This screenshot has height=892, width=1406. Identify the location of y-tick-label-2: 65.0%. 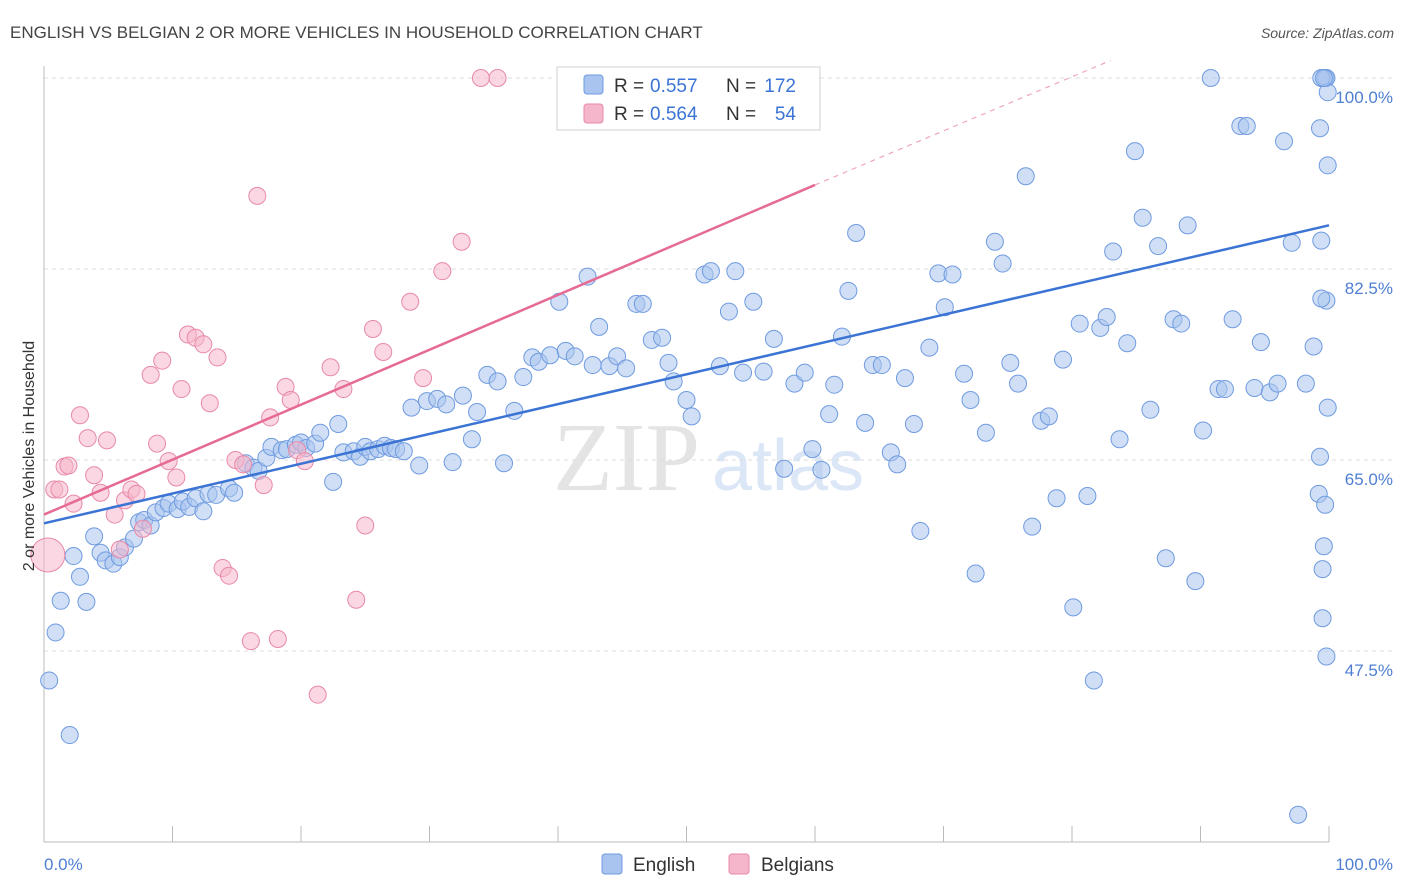
(1369, 479).